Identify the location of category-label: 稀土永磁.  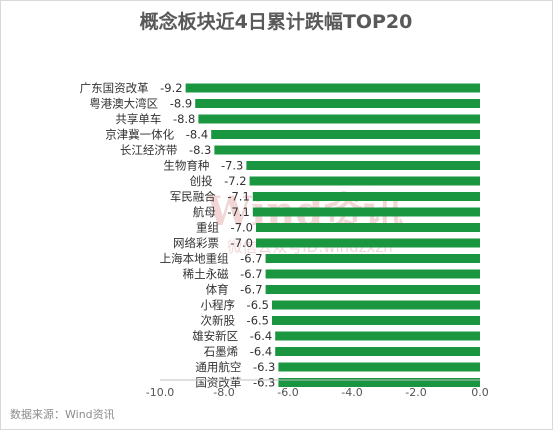
(206, 274).